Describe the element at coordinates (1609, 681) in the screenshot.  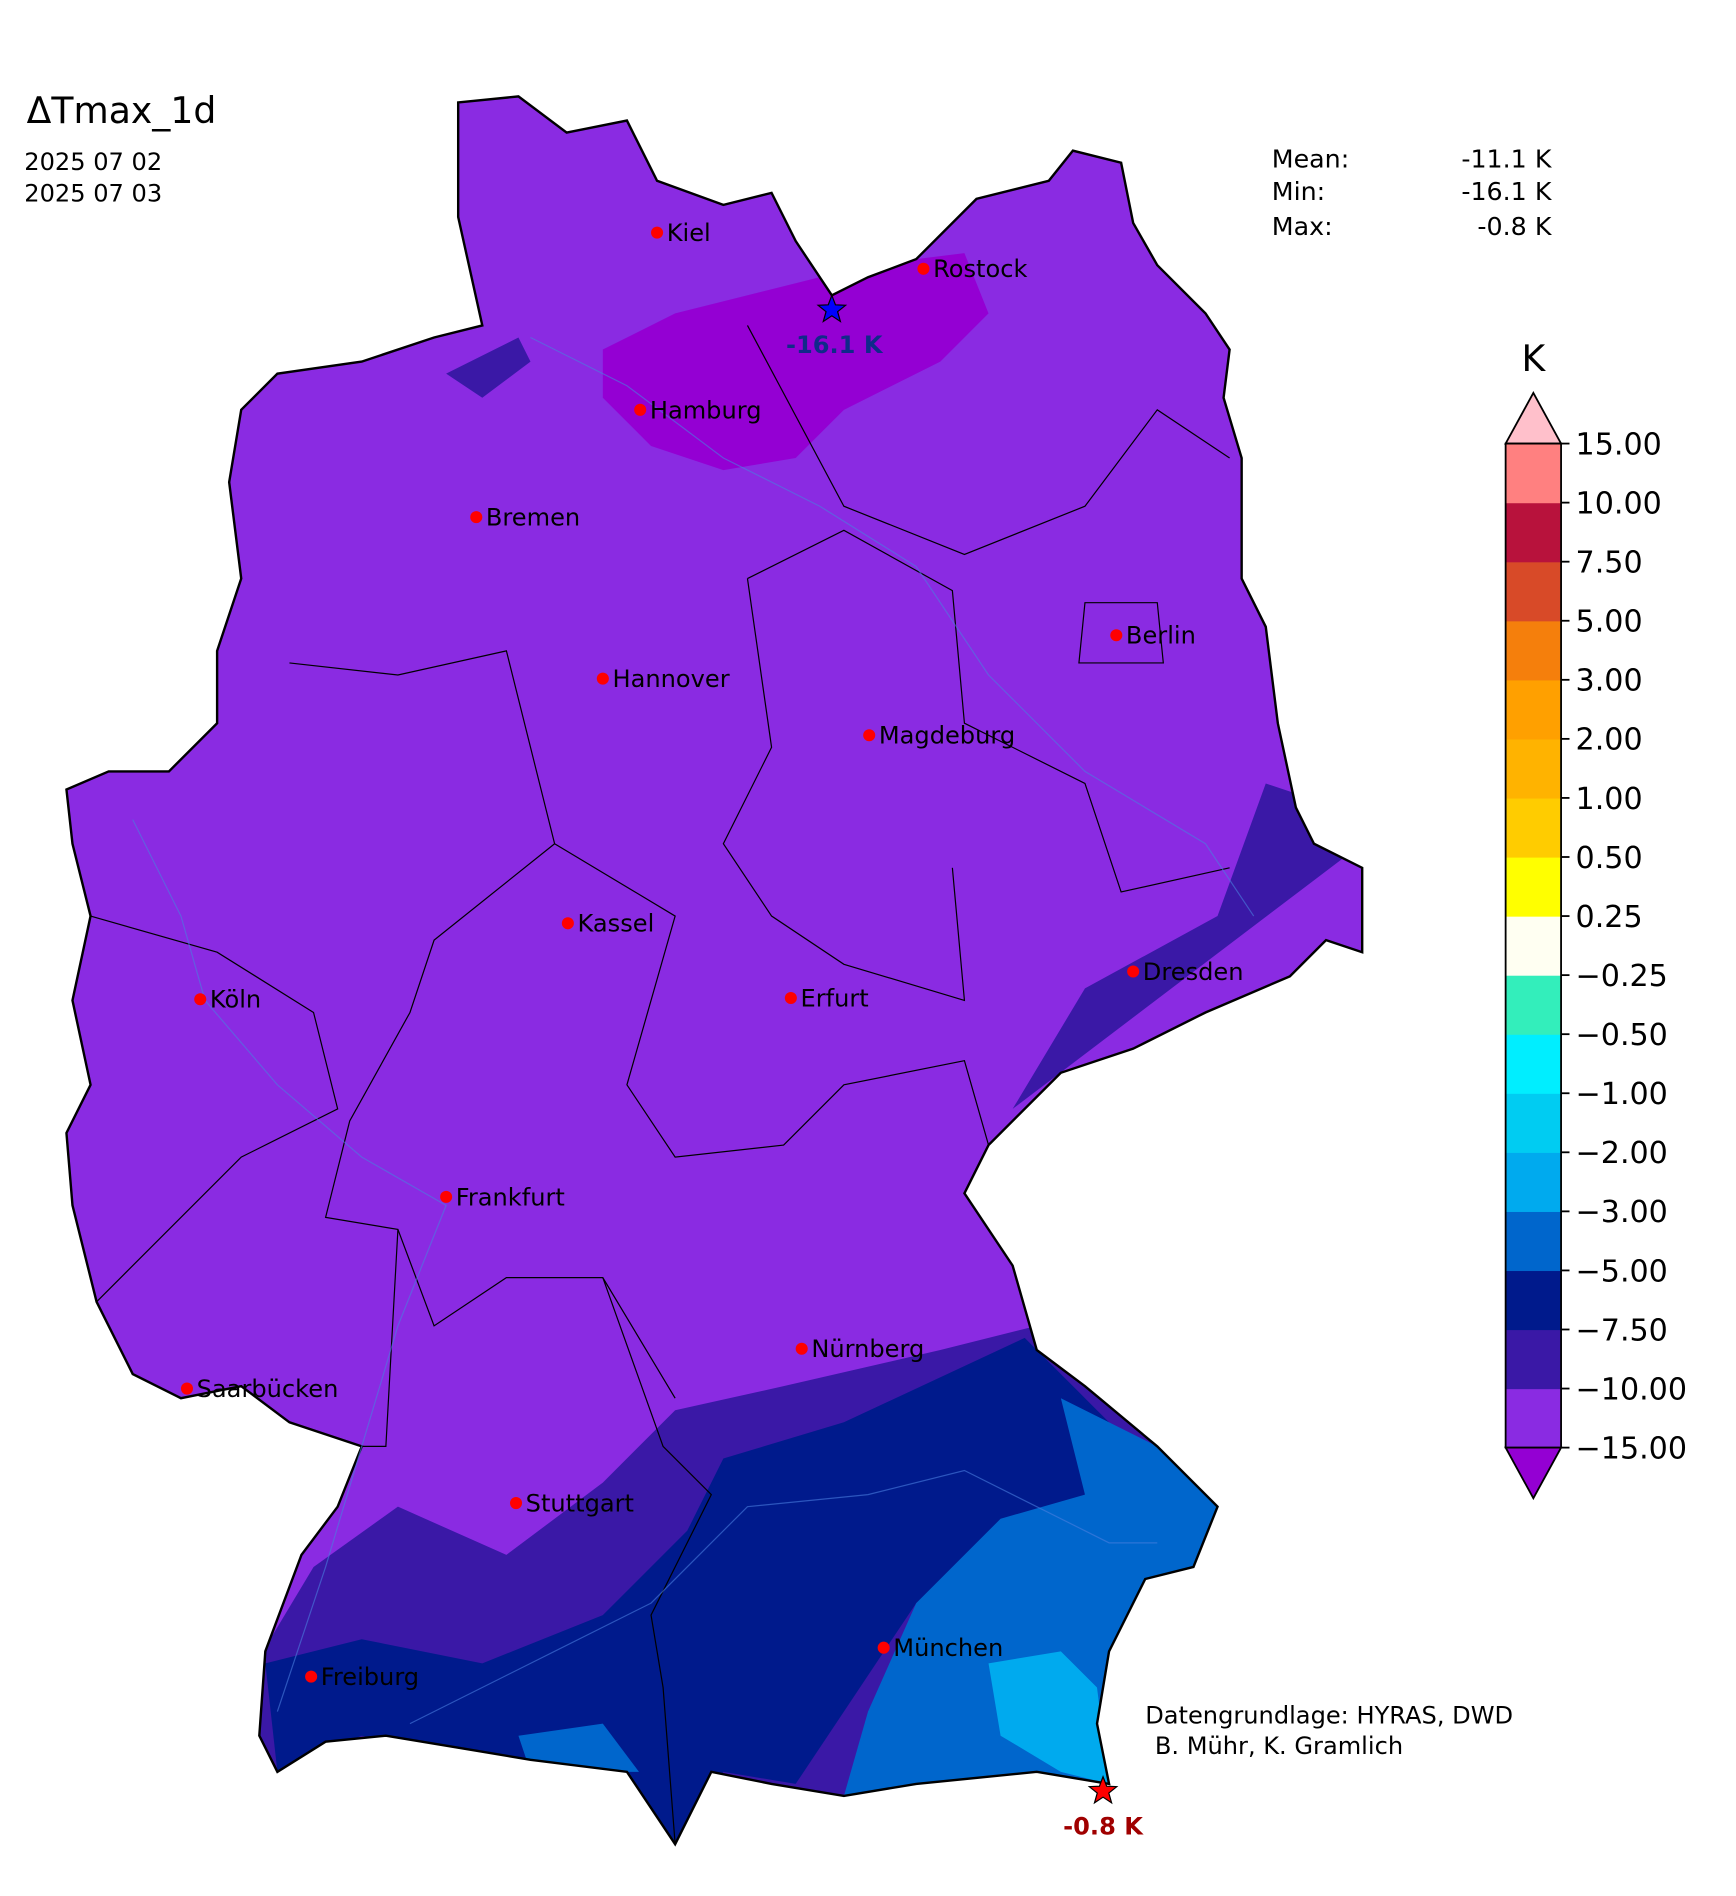
I see `colorbar-tick-label: 3.00` at that location.